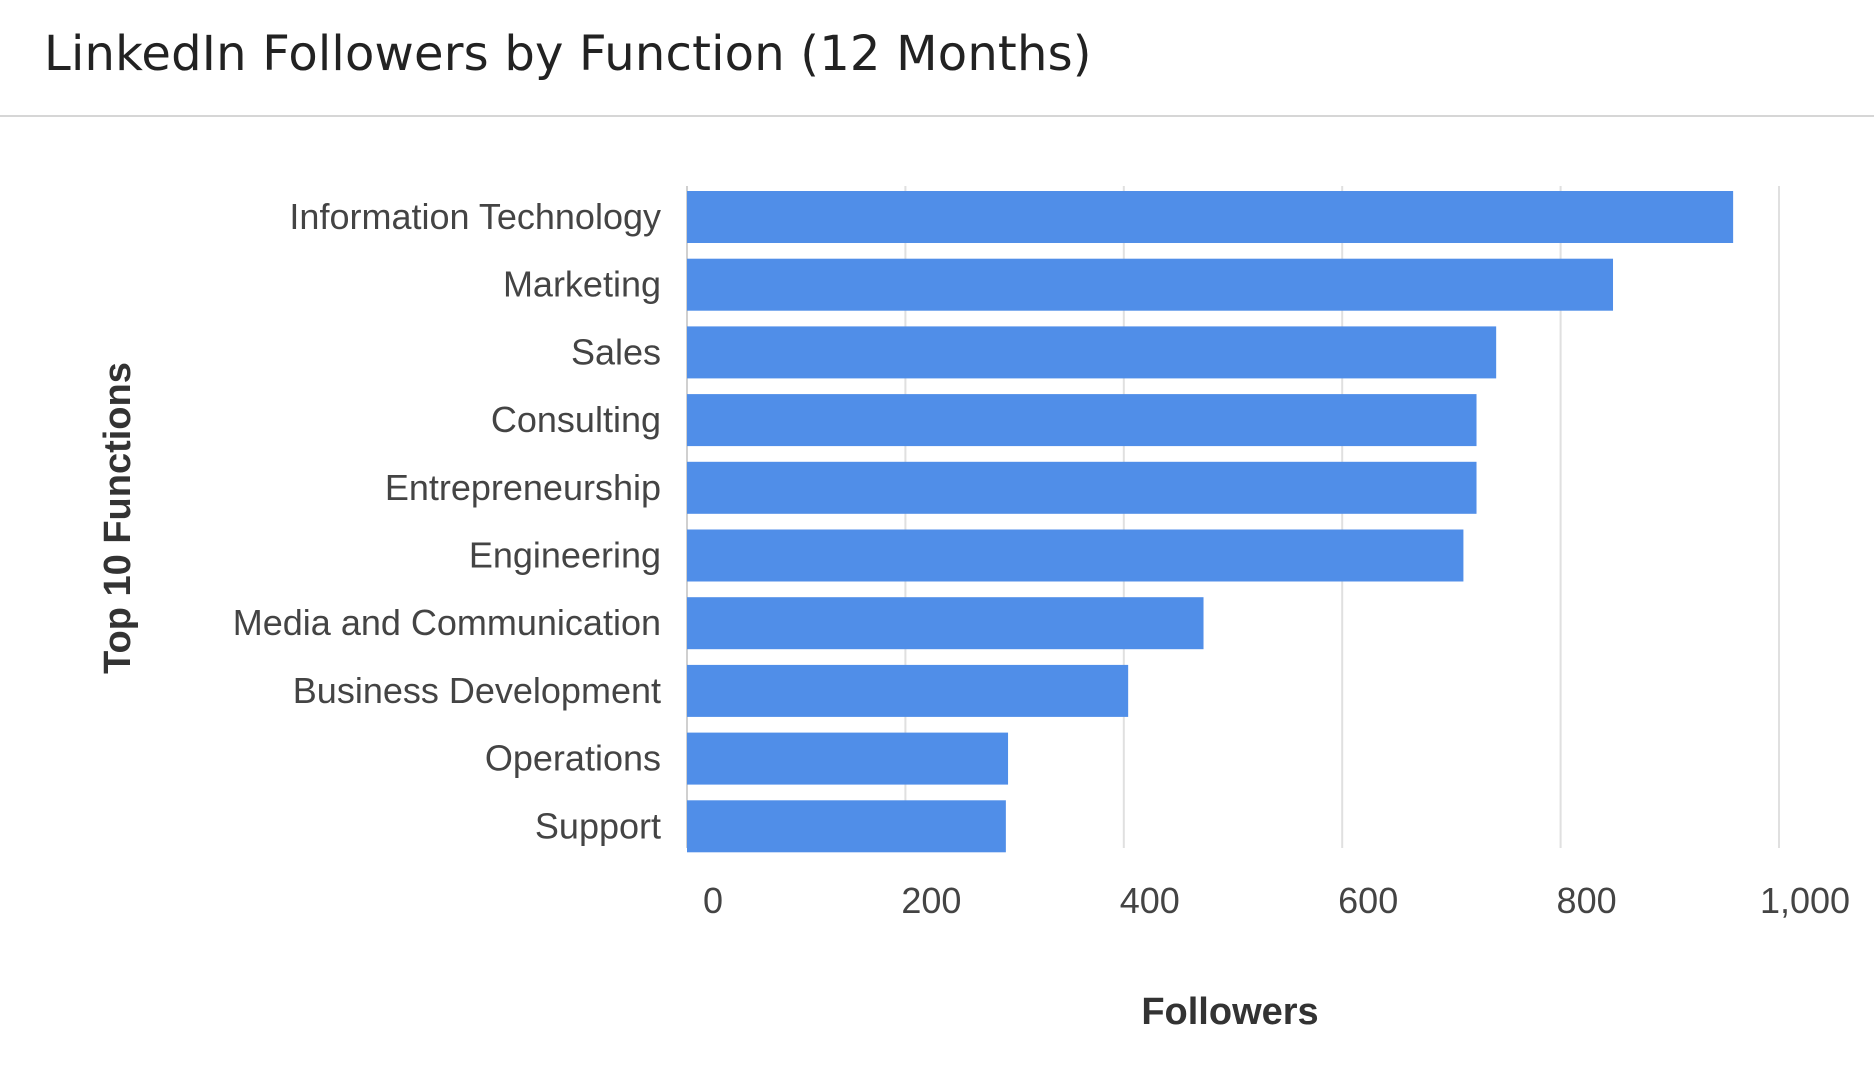 The height and width of the screenshot is (1080, 1874). What do you see at coordinates (582, 284) in the screenshot?
I see `category-label: Marketing` at bounding box center [582, 284].